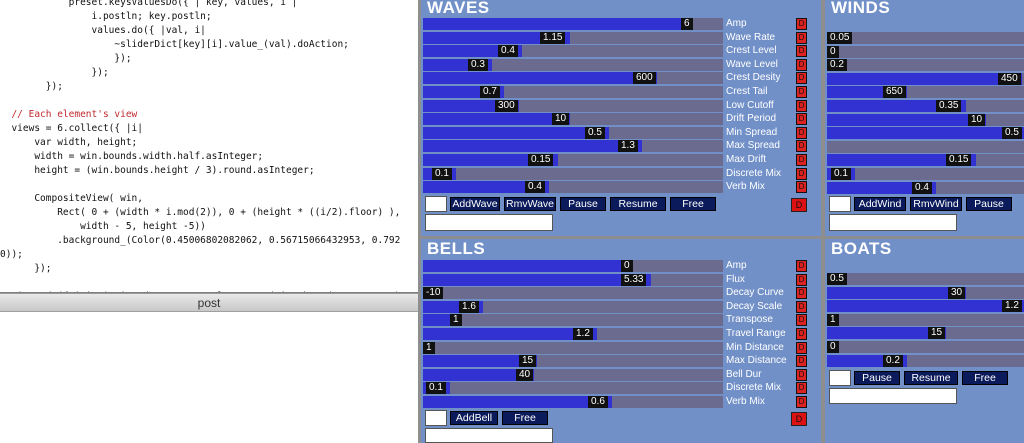 This screenshot has height=443, width=1024. What do you see at coordinates (925, 360) in the screenshot?
I see `boats-slider: 0.2` at bounding box center [925, 360].